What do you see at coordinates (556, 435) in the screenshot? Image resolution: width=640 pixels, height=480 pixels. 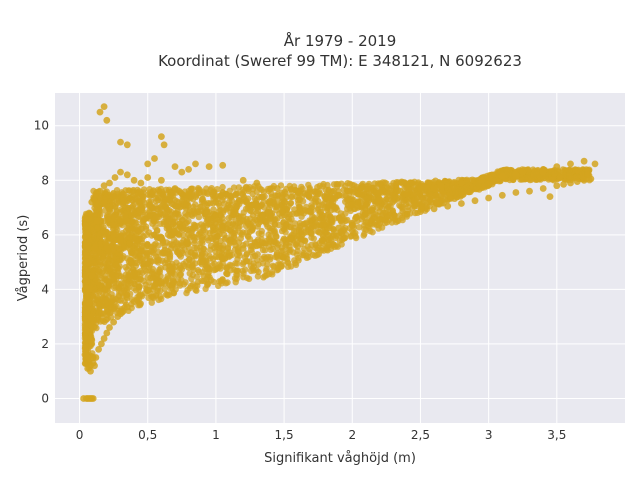 I see `x-tick-label: 3,5` at bounding box center [556, 435].